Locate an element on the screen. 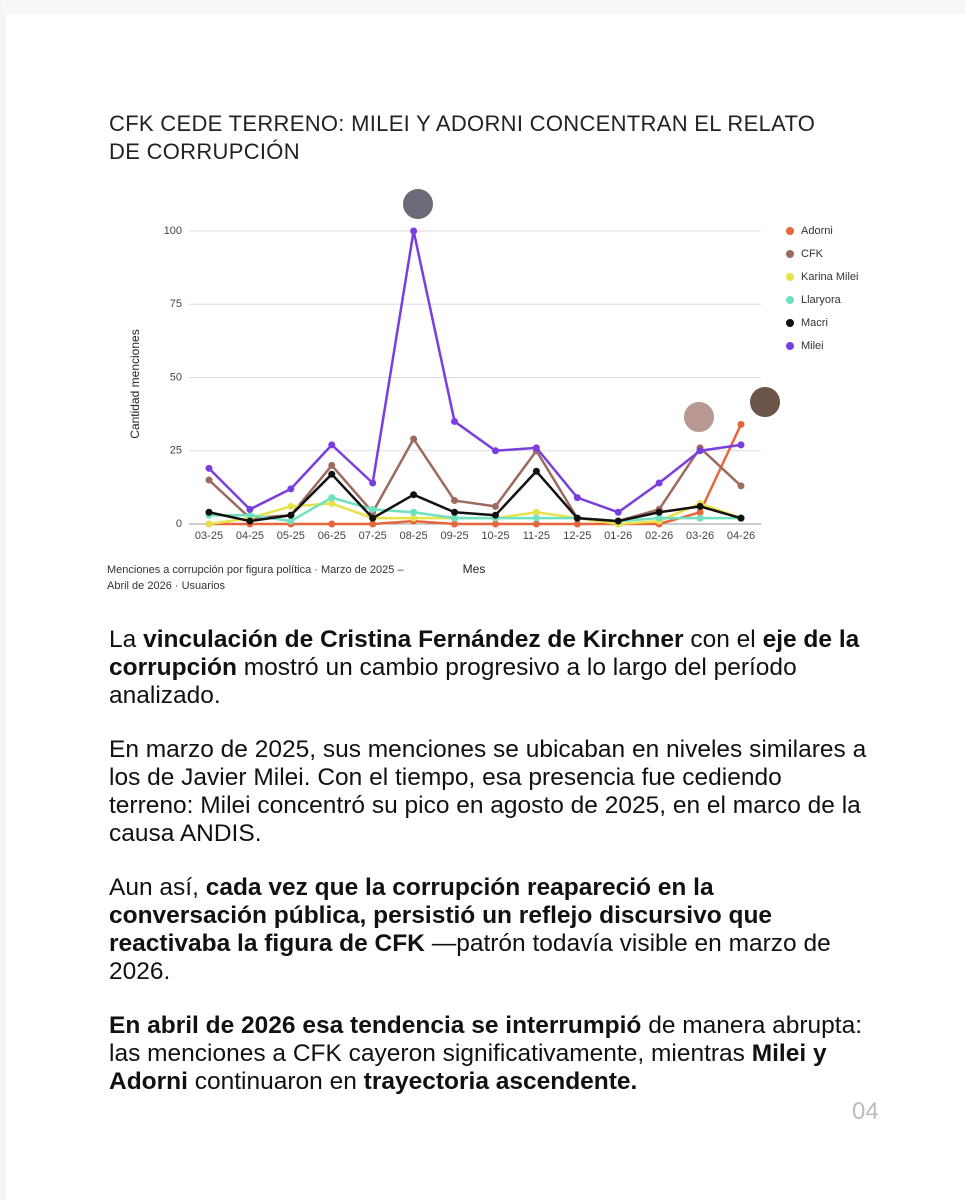 The width and height of the screenshot is (965, 1200). text: La is located at coordinates (126, 639).